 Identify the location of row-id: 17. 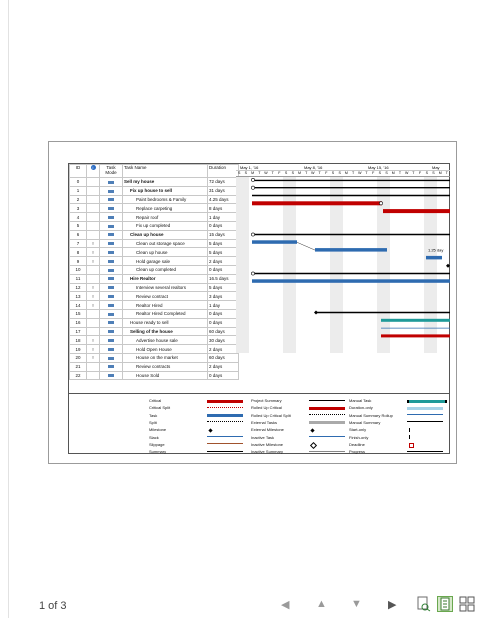
(78, 331).